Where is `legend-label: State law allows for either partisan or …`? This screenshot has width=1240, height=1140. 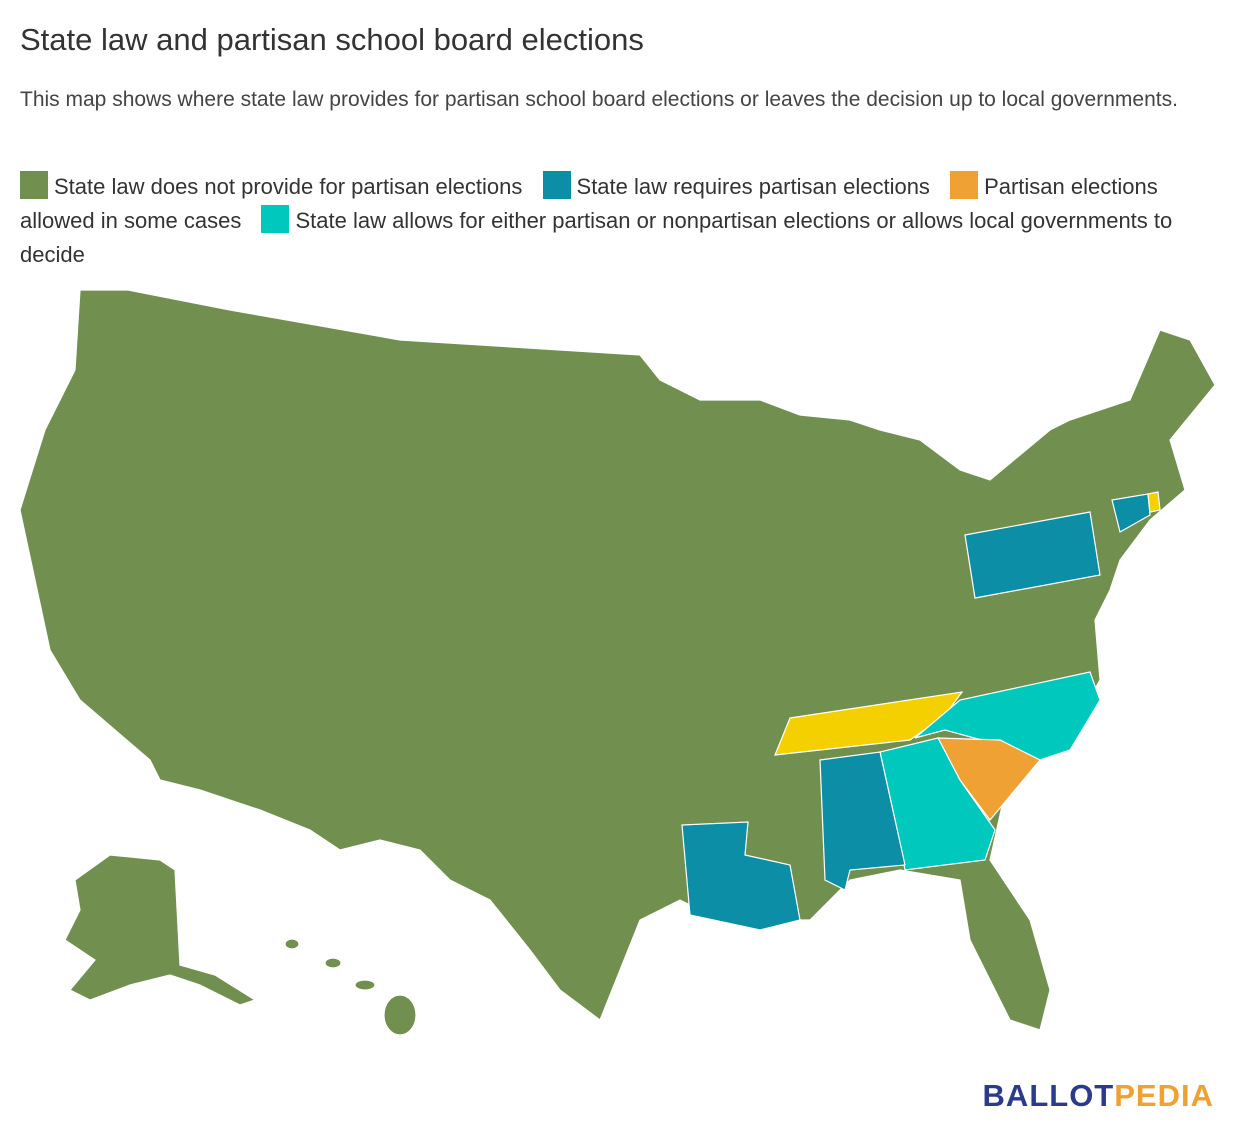 legend-label: State law allows for either partisan or … is located at coordinates (596, 237).